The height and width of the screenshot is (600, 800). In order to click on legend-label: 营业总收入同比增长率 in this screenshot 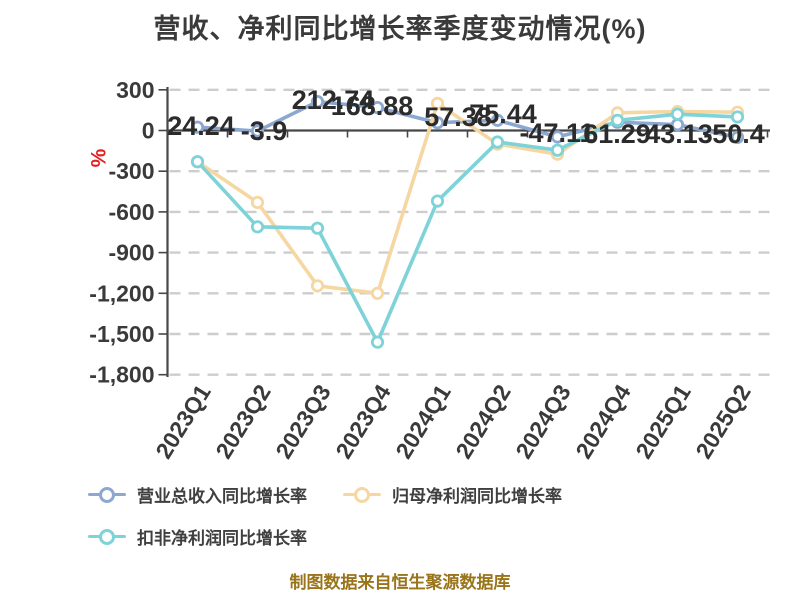, I will do `click(222, 496)`.